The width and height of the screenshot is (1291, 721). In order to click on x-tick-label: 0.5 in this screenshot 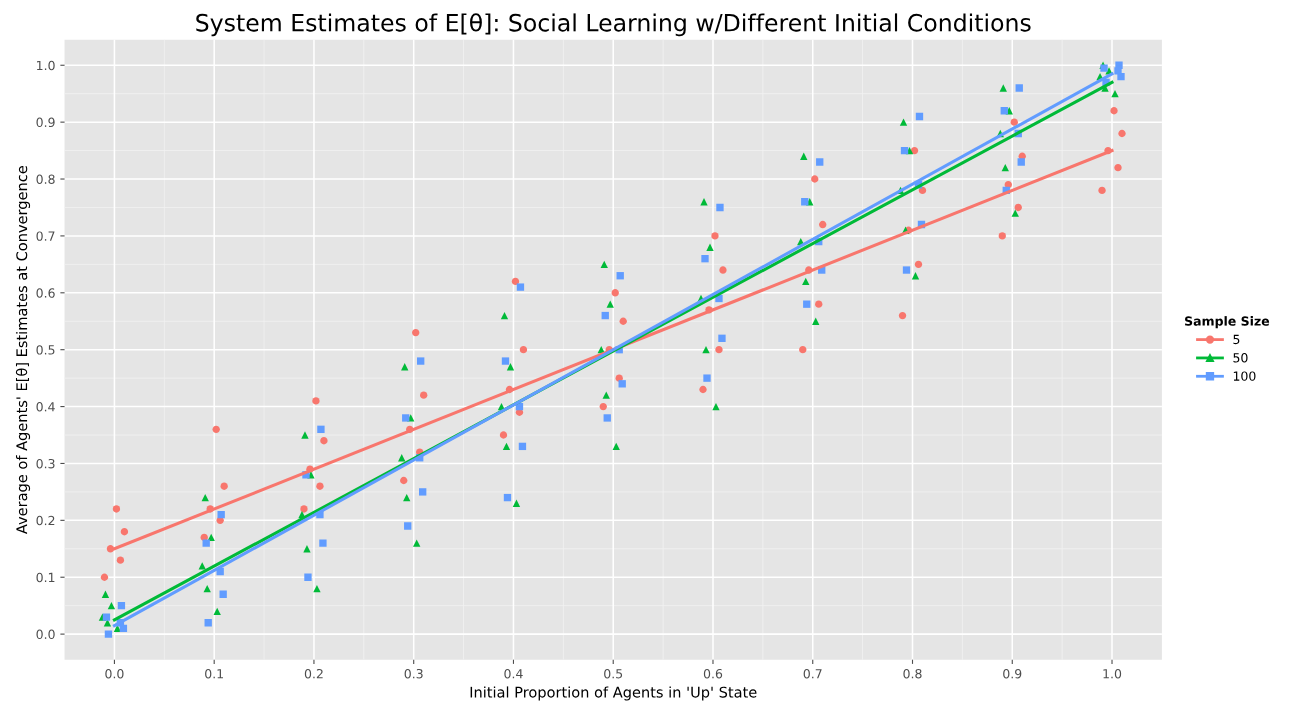, I will do `click(613, 673)`.